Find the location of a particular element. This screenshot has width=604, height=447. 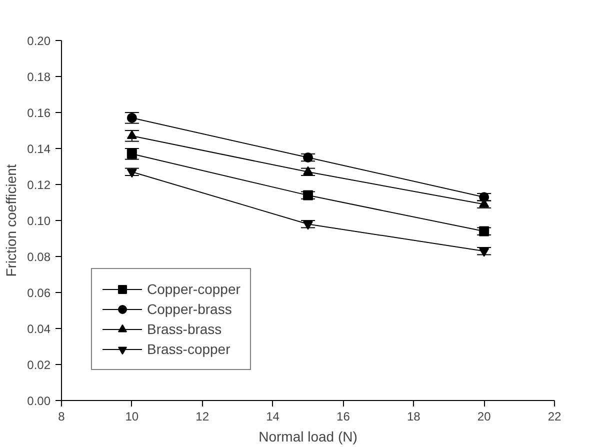

legend-label: Brass-copper is located at coordinates (188, 349).